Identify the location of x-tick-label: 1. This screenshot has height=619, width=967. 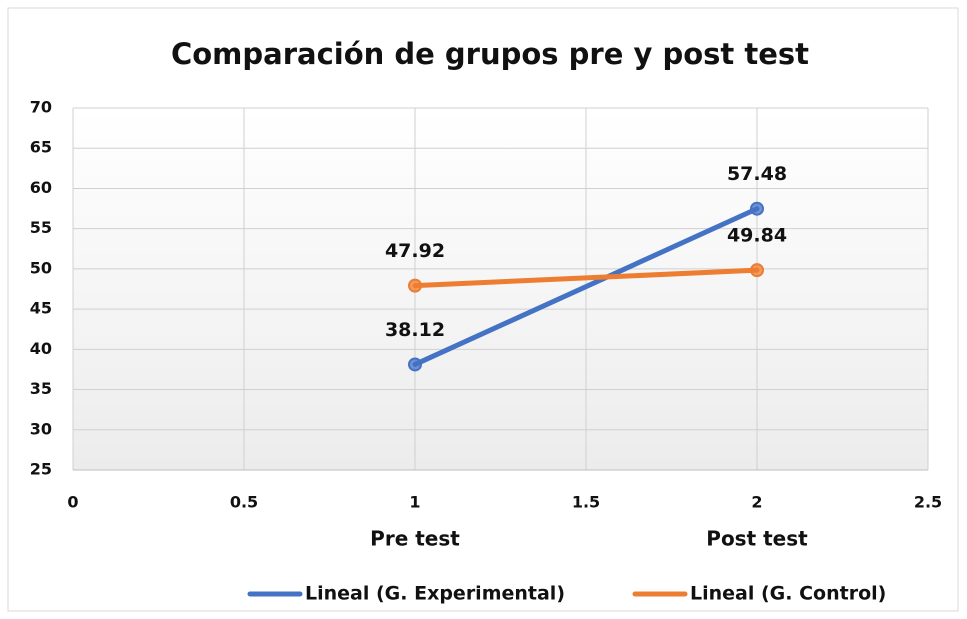
(414, 502).